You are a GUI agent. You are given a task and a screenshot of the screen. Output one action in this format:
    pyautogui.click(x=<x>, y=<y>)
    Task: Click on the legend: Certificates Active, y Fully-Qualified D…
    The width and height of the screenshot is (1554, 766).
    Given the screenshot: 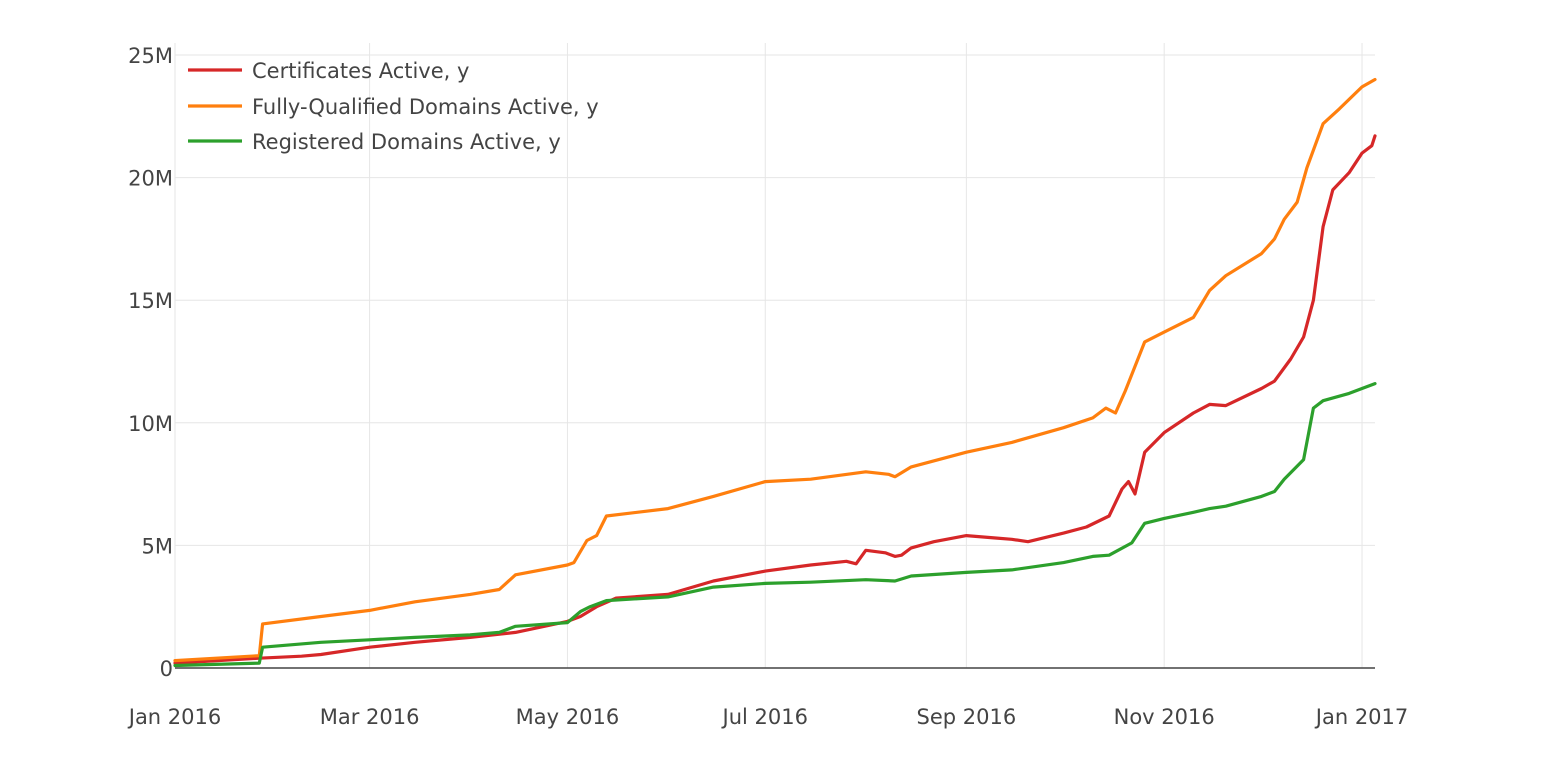 What is the action you would take?
    pyautogui.click(x=393, y=106)
    